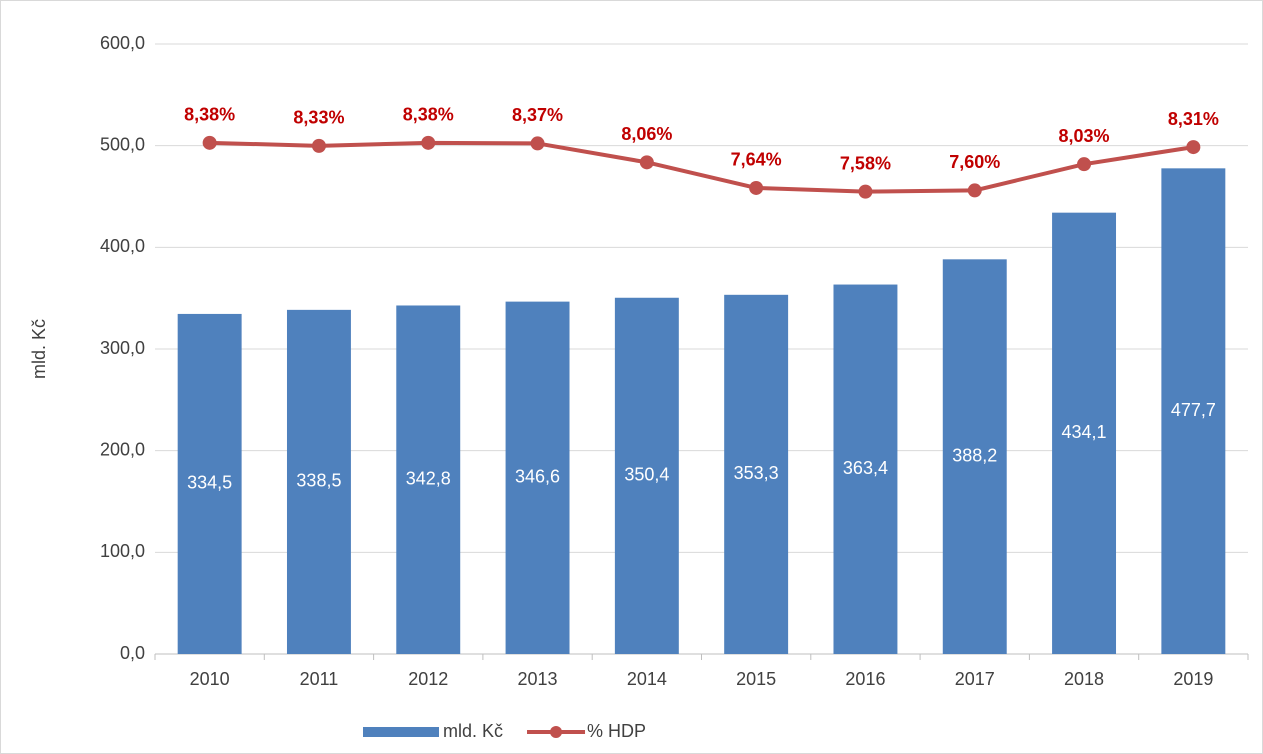  What do you see at coordinates (616, 731) in the screenshot?
I see `legend-label: % HDP` at bounding box center [616, 731].